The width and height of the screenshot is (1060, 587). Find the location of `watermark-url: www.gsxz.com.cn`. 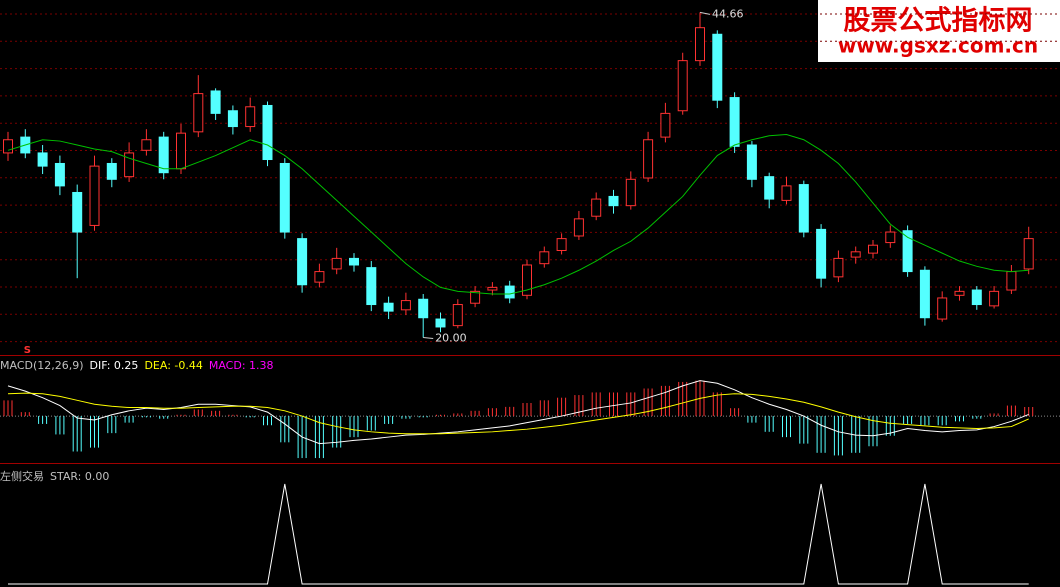

watermark-url: www.gsxz.com.cn is located at coordinates (938, 46).